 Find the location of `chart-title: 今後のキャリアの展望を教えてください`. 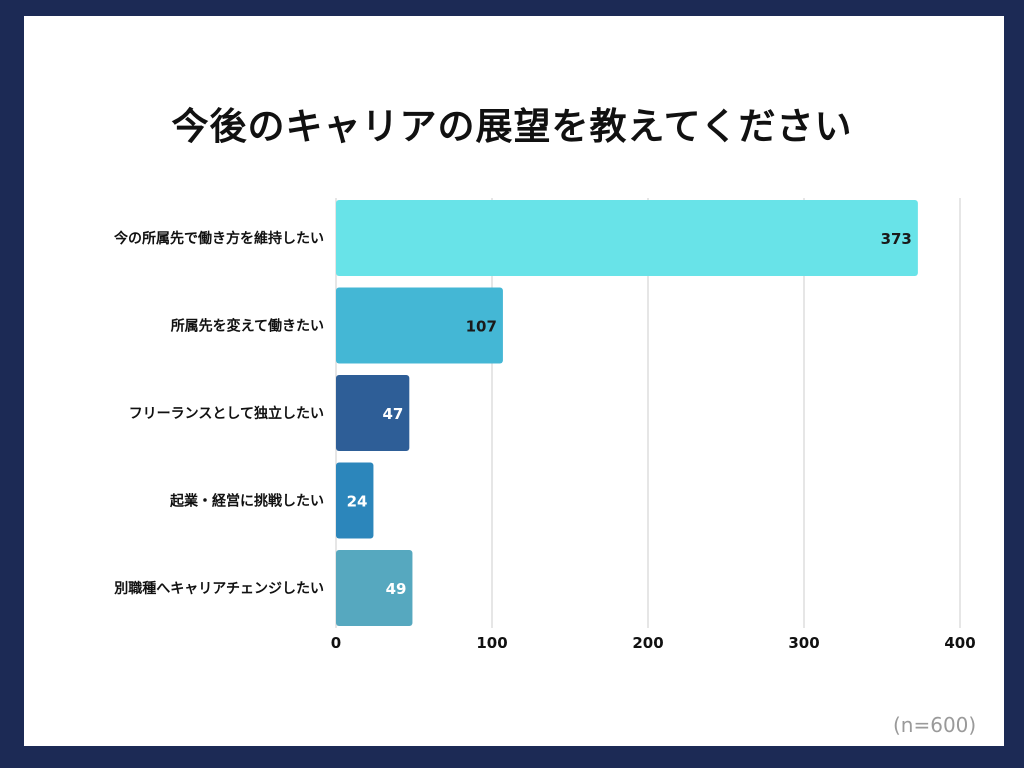

chart-title: 今後のキャリアの展望を教えてください is located at coordinates (512, 126).